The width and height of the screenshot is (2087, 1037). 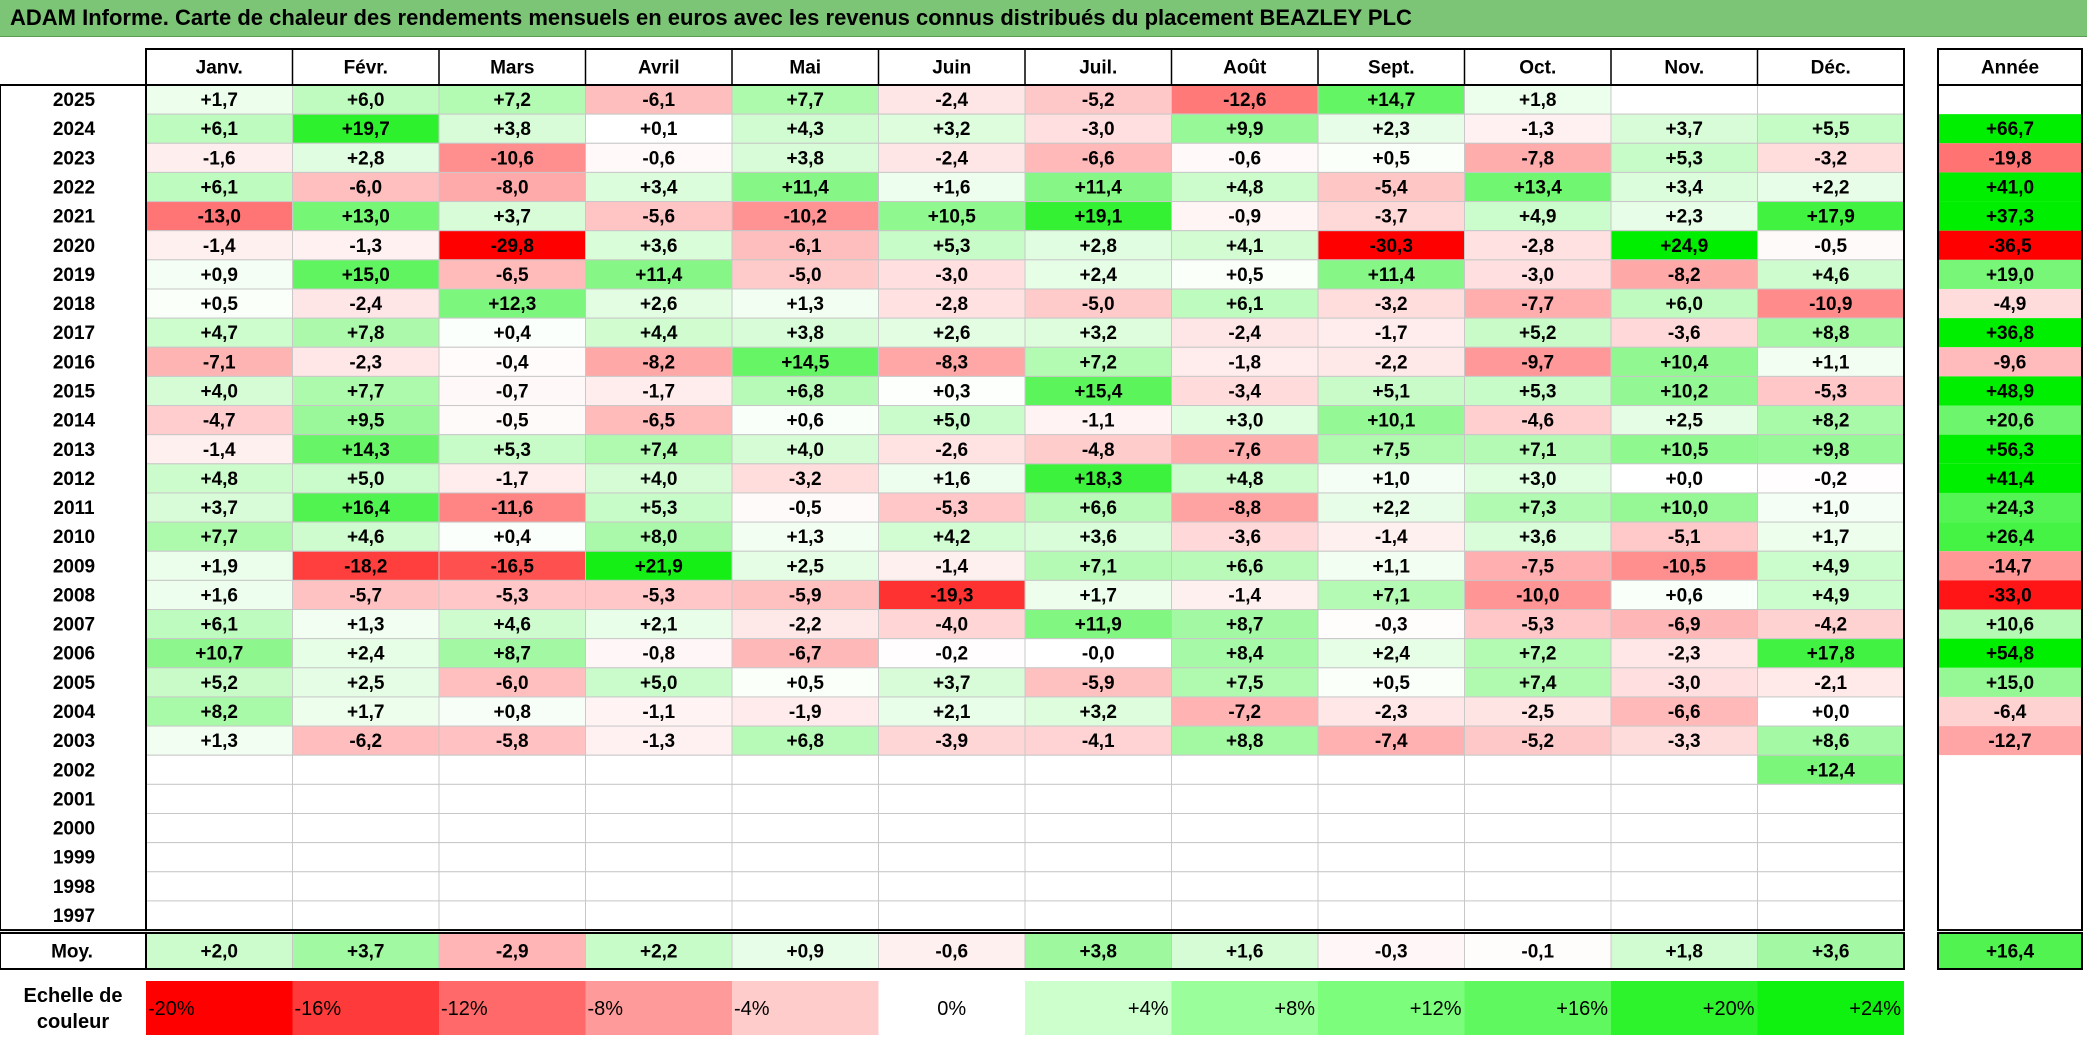 What do you see at coordinates (219, 537) in the screenshot?
I see `heat-cell-value: +7,7` at bounding box center [219, 537].